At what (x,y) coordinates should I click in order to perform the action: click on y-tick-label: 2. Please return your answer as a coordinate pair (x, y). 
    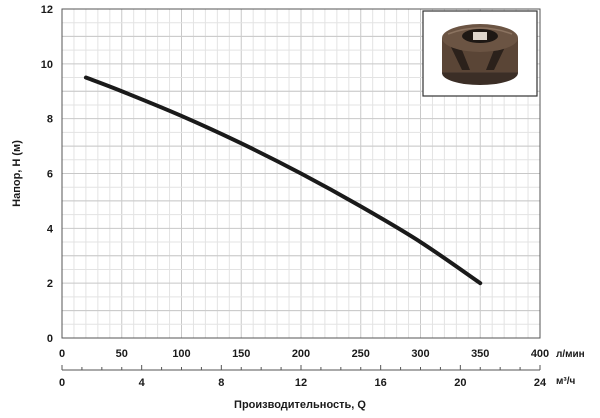
    Looking at the image, I should click on (50, 284).